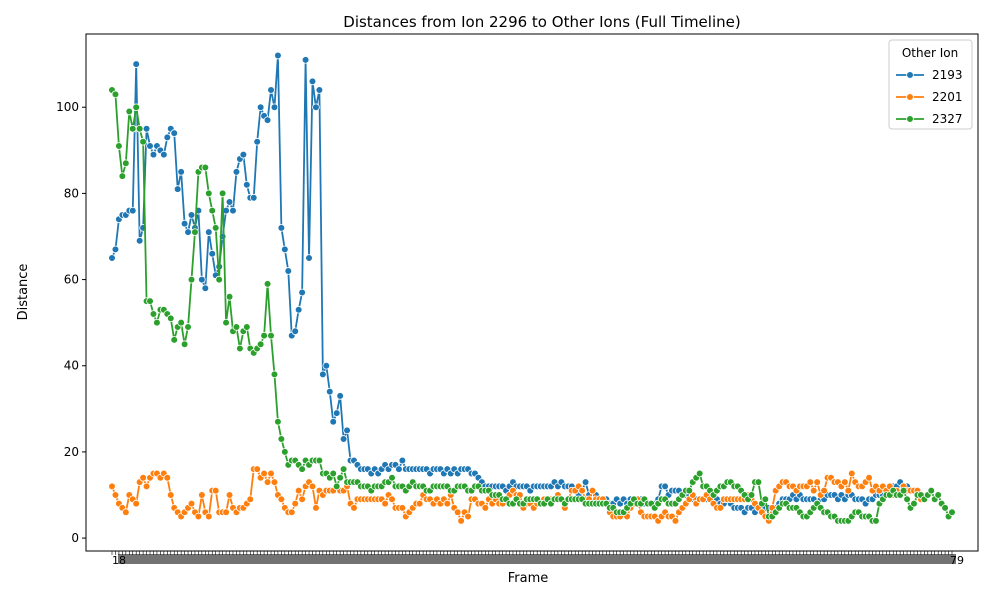  Describe the element at coordinates (71, 452) in the screenshot. I see `y-tick-label: 20` at that location.